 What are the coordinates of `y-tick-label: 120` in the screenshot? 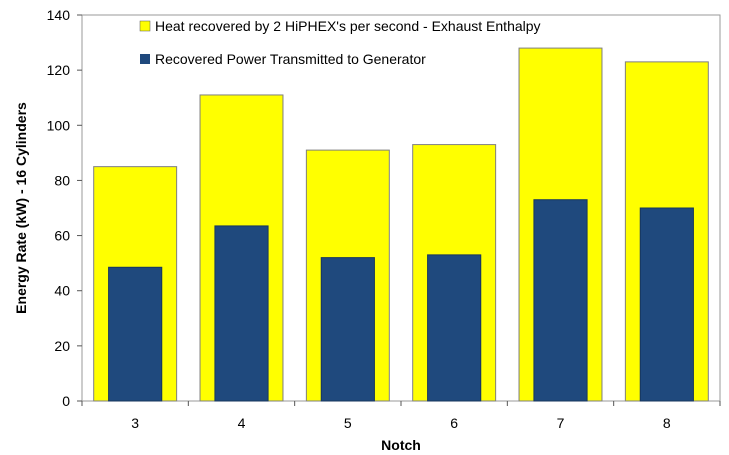 It's located at (59, 70).